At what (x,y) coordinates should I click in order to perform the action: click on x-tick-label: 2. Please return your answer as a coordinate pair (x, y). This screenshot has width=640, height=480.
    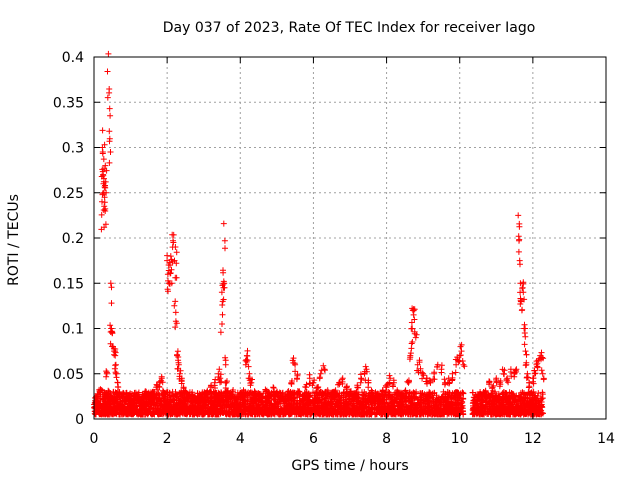
    Looking at the image, I should click on (167, 439).